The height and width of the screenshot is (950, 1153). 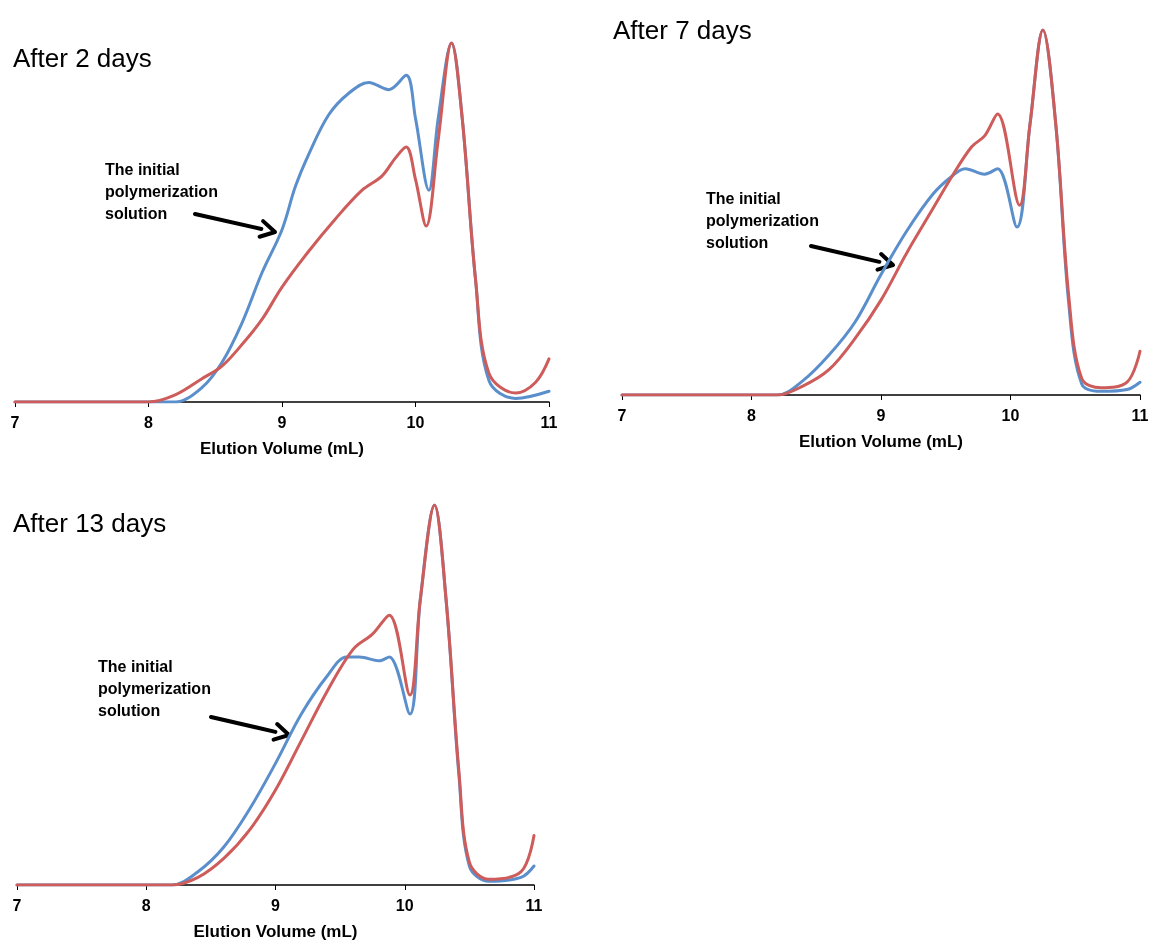 I want to click on chart-title: After 13 days, so click(x=90, y=523).